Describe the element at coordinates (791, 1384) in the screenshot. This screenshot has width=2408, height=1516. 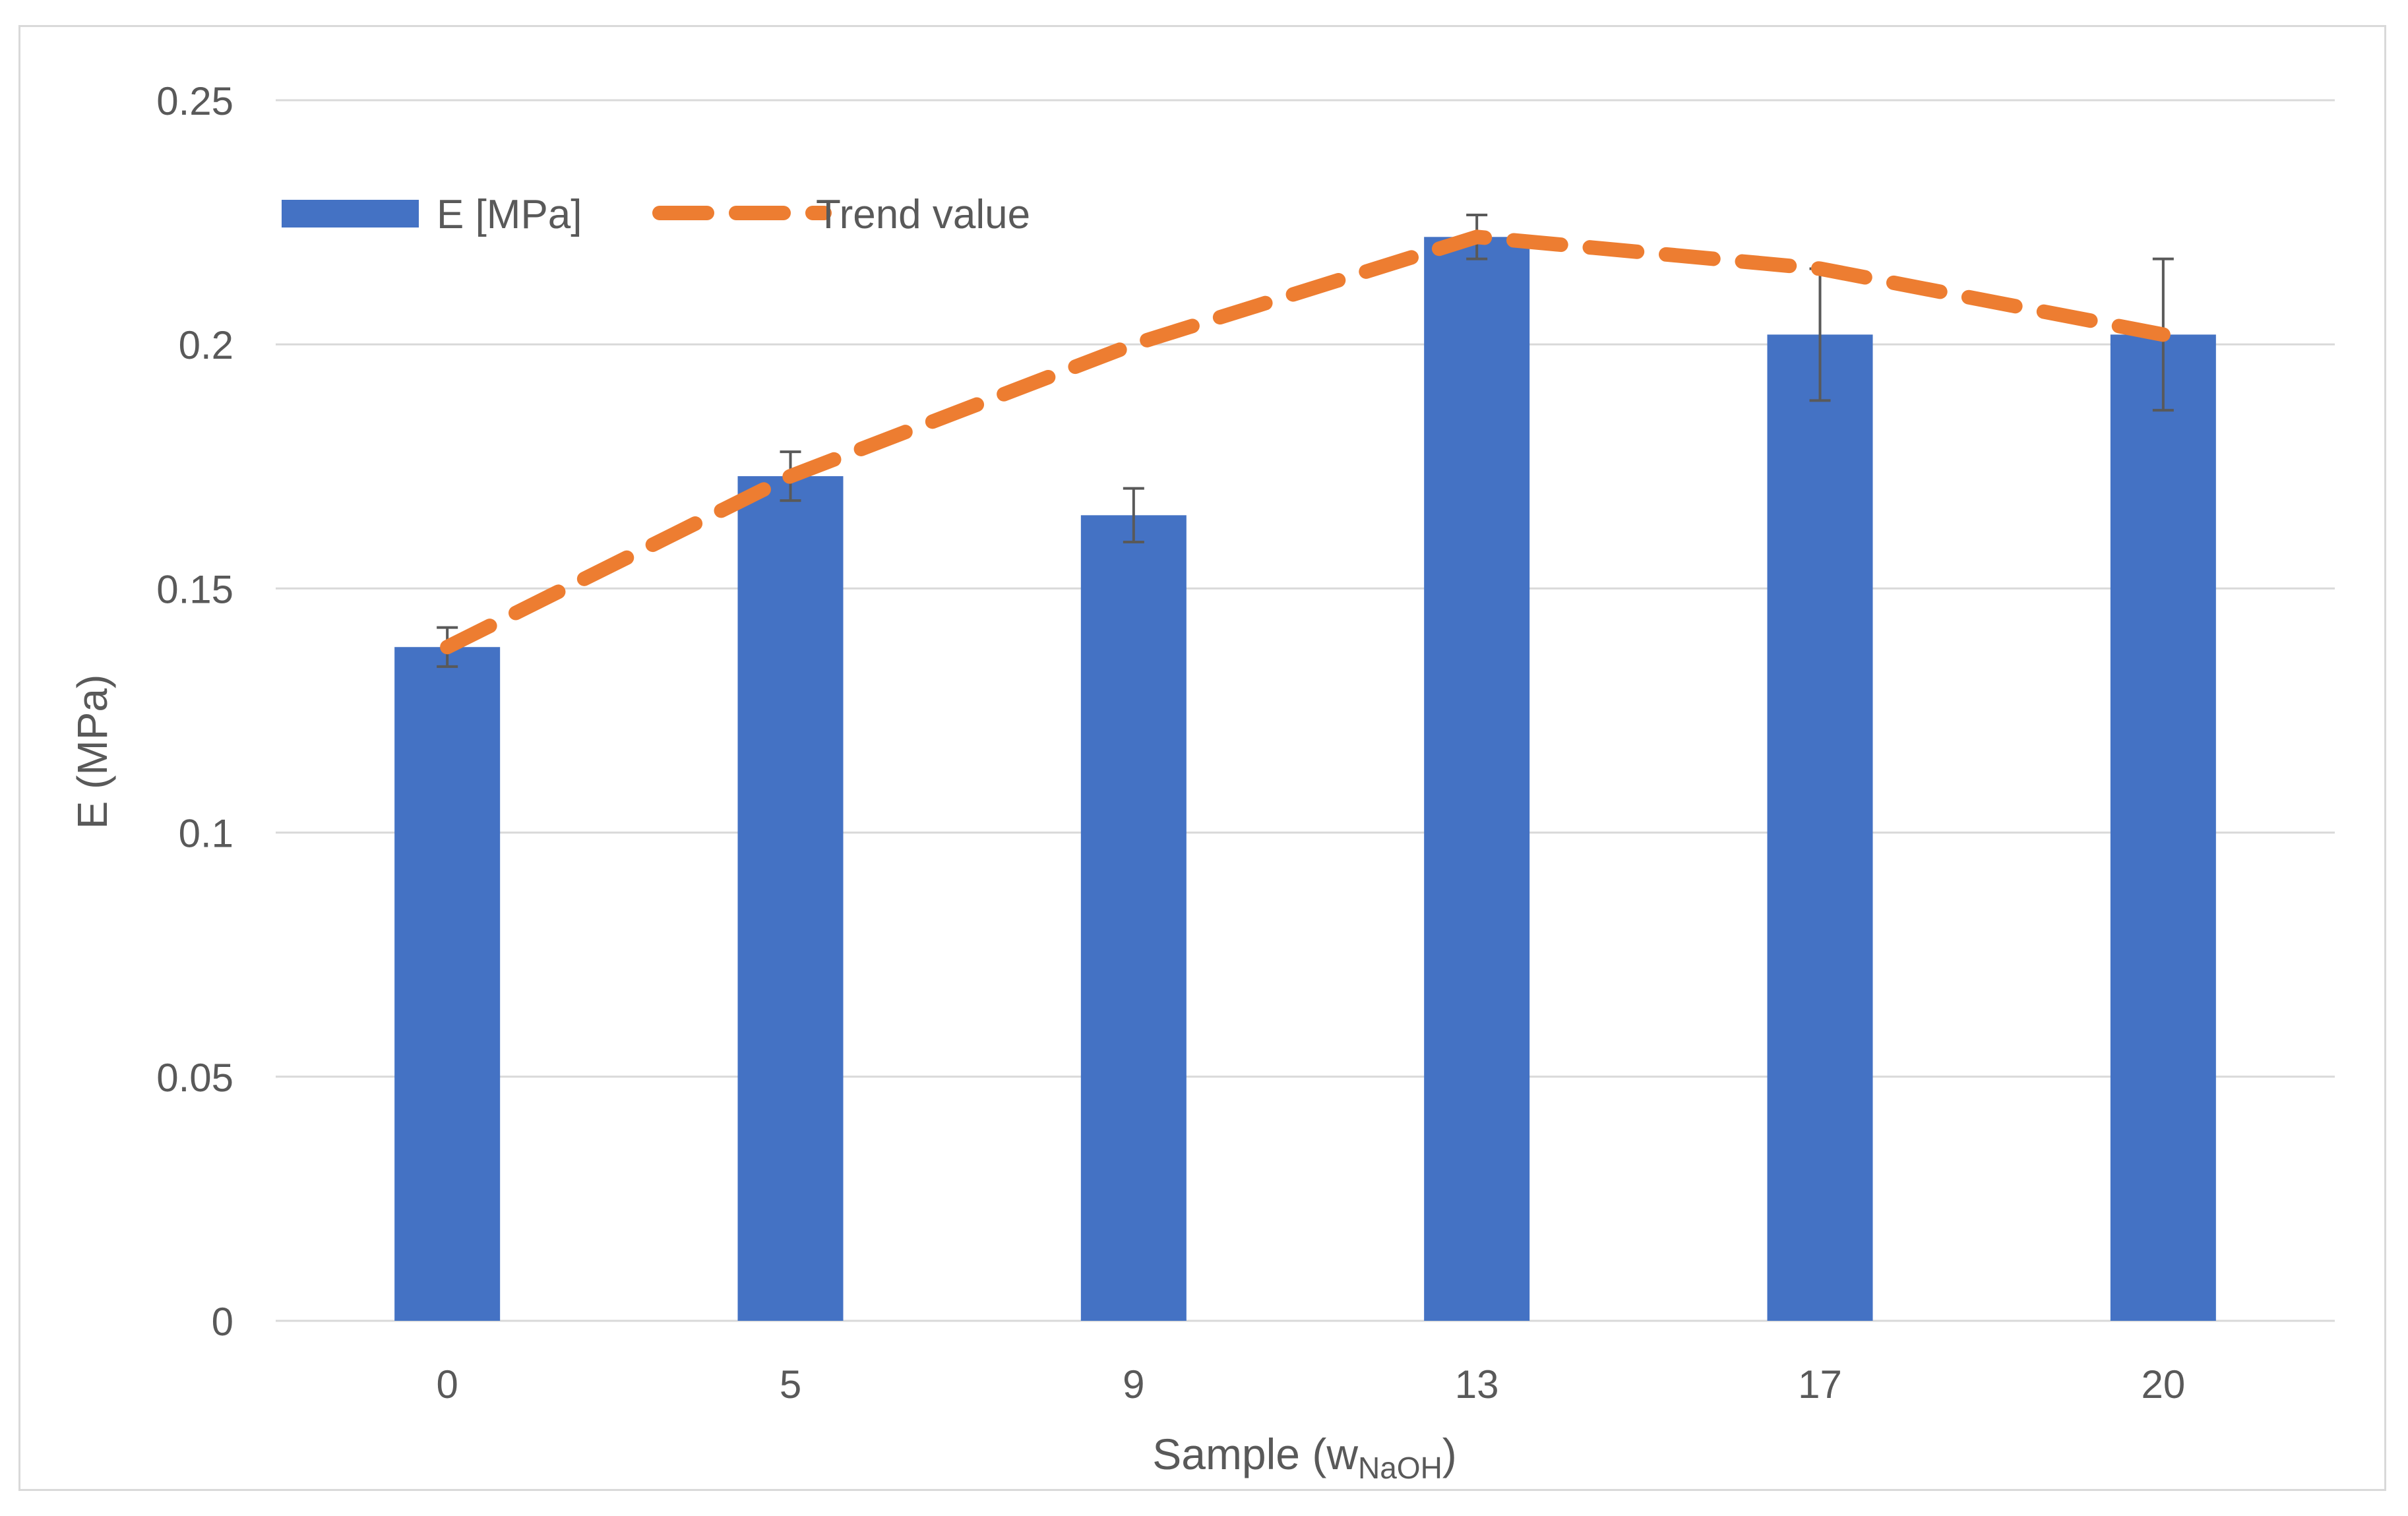
I see `x-tick-label: 5` at that location.